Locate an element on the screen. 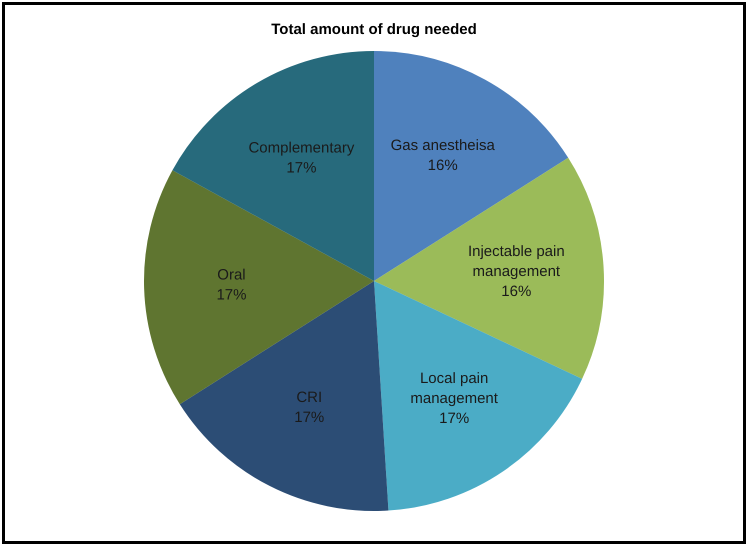  slice-label: Injectable pain management is located at coordinates (516, 261).